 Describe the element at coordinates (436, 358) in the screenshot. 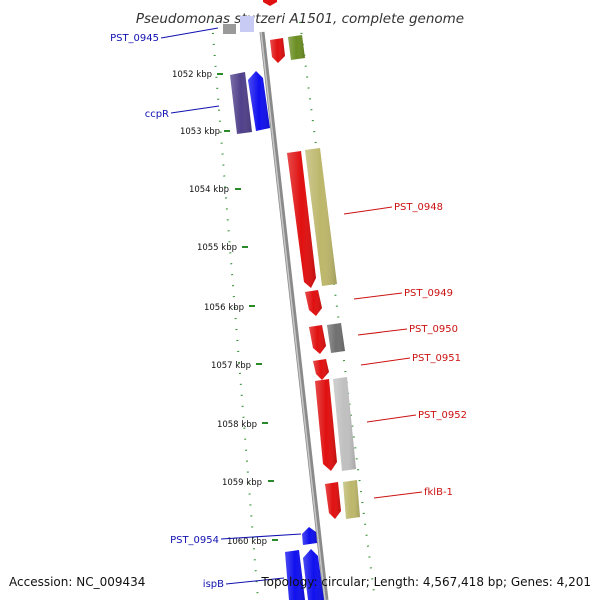

I see `gene-label-PST_0951: PST_0951` at that location.